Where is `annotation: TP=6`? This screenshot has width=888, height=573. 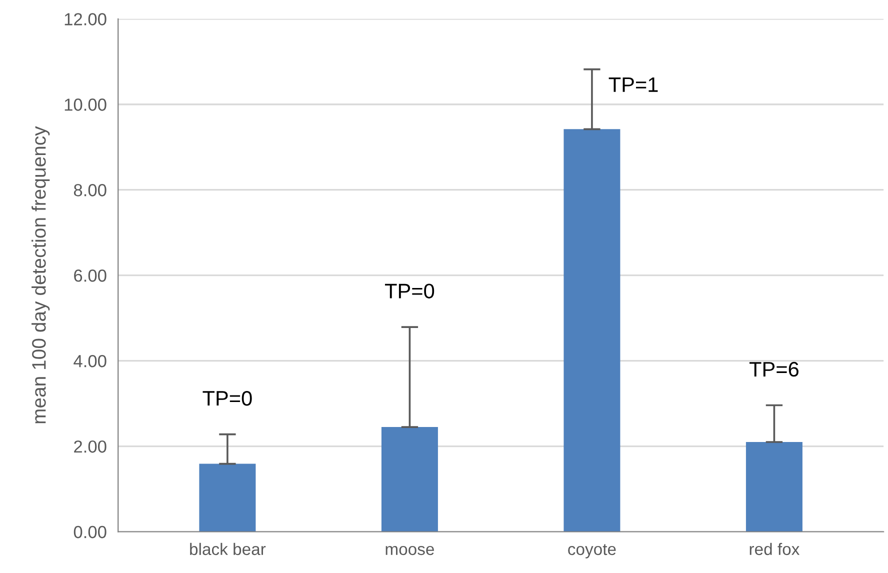
annotation: TP=6 is located at coordinates (773, 369).